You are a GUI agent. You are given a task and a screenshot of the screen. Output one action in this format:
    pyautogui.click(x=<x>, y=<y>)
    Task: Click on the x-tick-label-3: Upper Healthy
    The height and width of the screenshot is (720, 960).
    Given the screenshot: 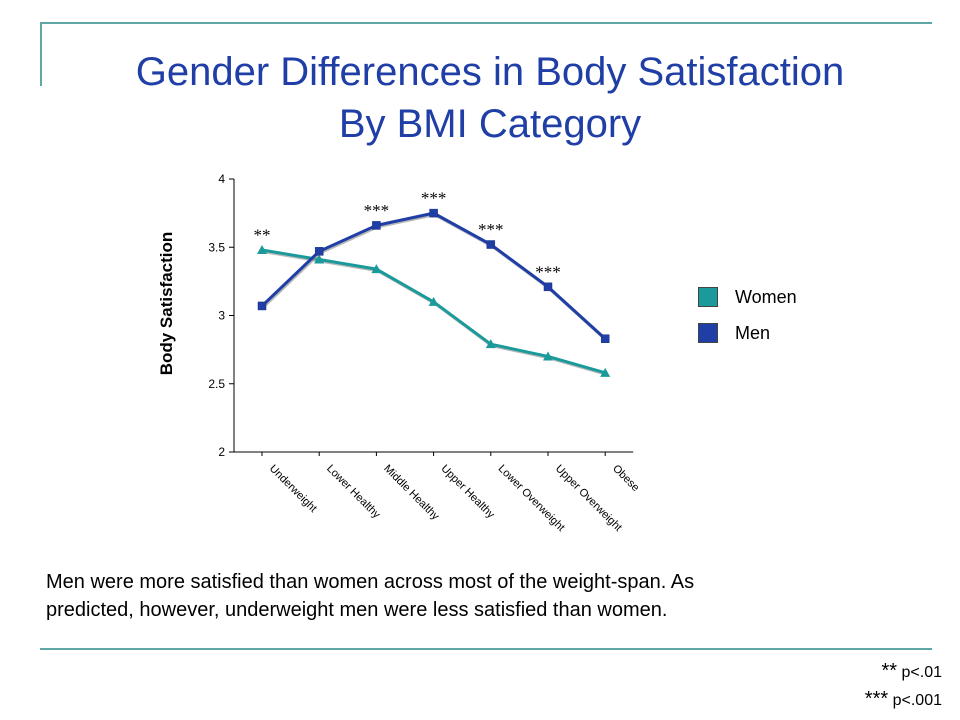 What is the action you would take?
    pyautogui.click(x=467, y=492)
    